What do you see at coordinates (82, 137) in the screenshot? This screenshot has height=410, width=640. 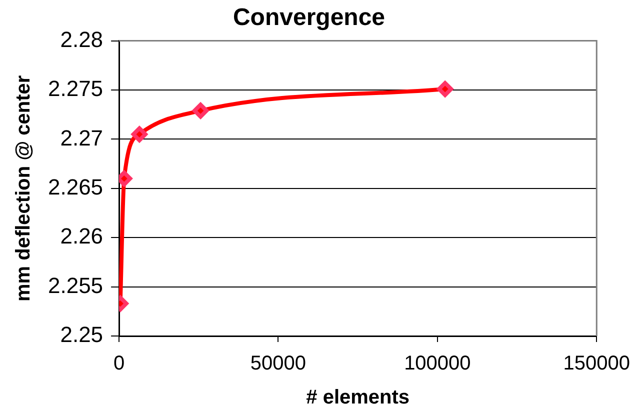 I see `y-tick-label: 2.27` at bounding box center [82, 137].